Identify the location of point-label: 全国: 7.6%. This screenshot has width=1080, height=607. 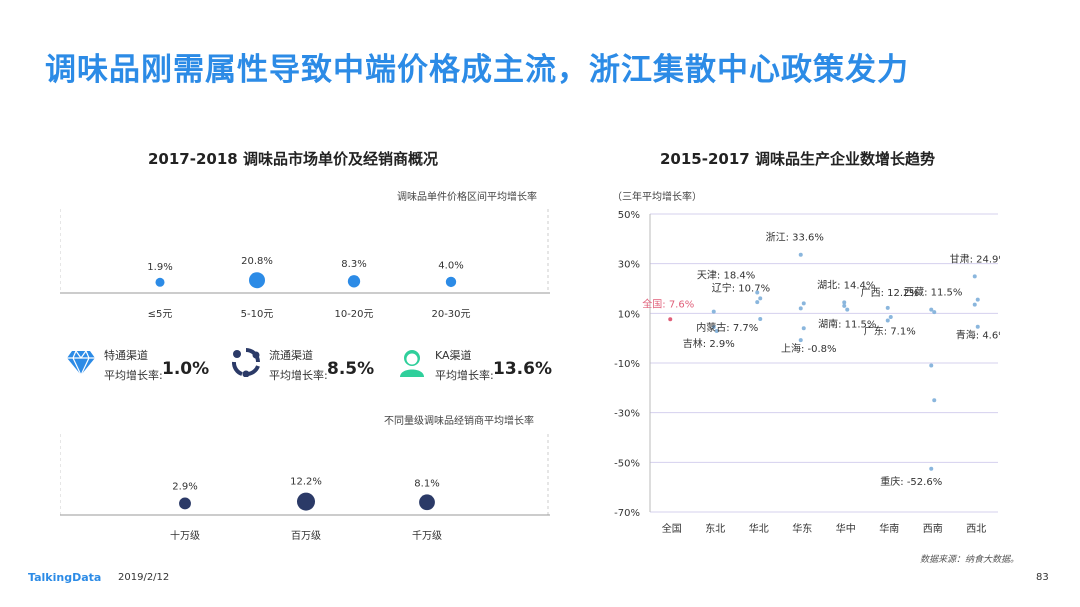
(668, 303).